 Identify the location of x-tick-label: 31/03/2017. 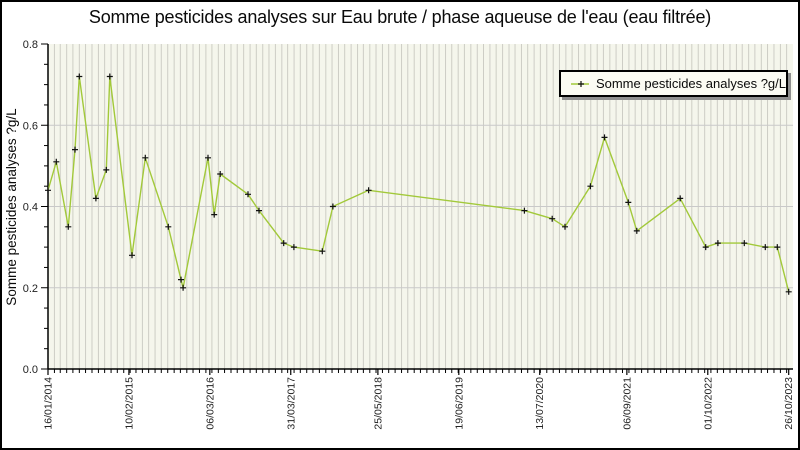
(291, 403).